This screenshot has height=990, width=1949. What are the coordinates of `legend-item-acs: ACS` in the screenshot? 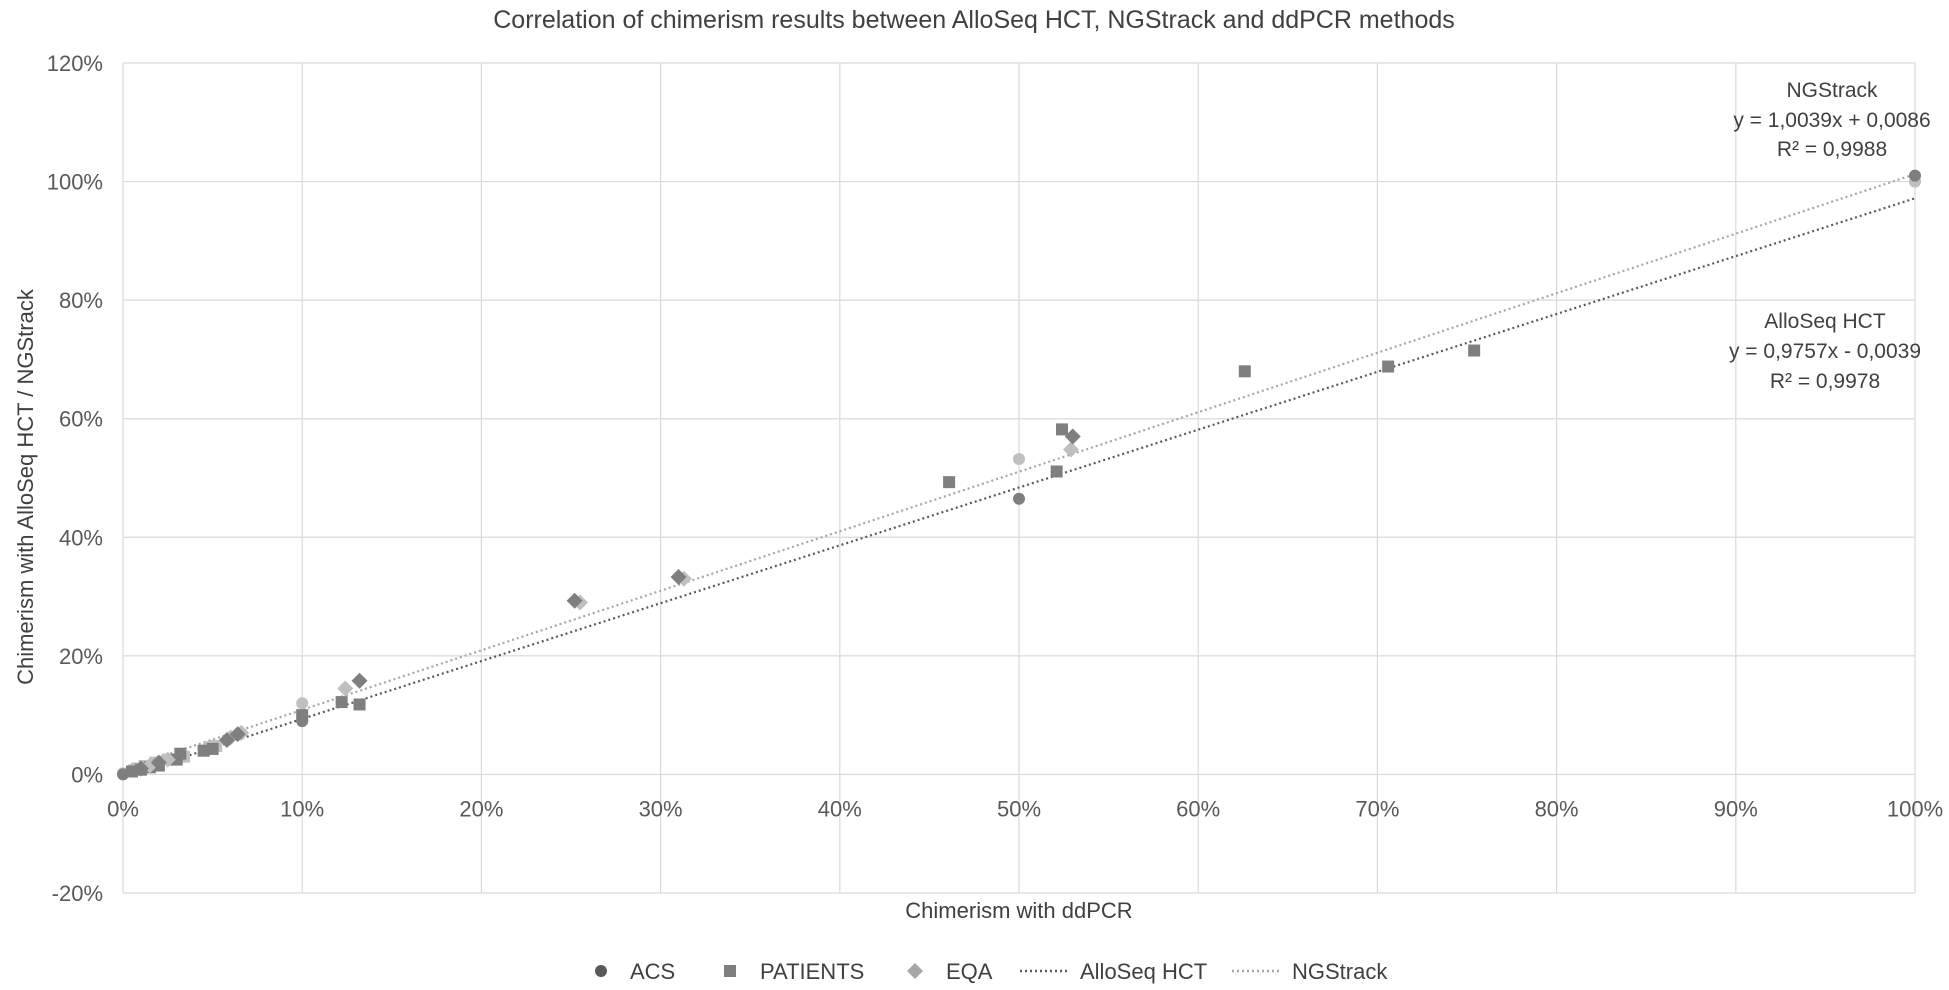 It's located at (635, 971).